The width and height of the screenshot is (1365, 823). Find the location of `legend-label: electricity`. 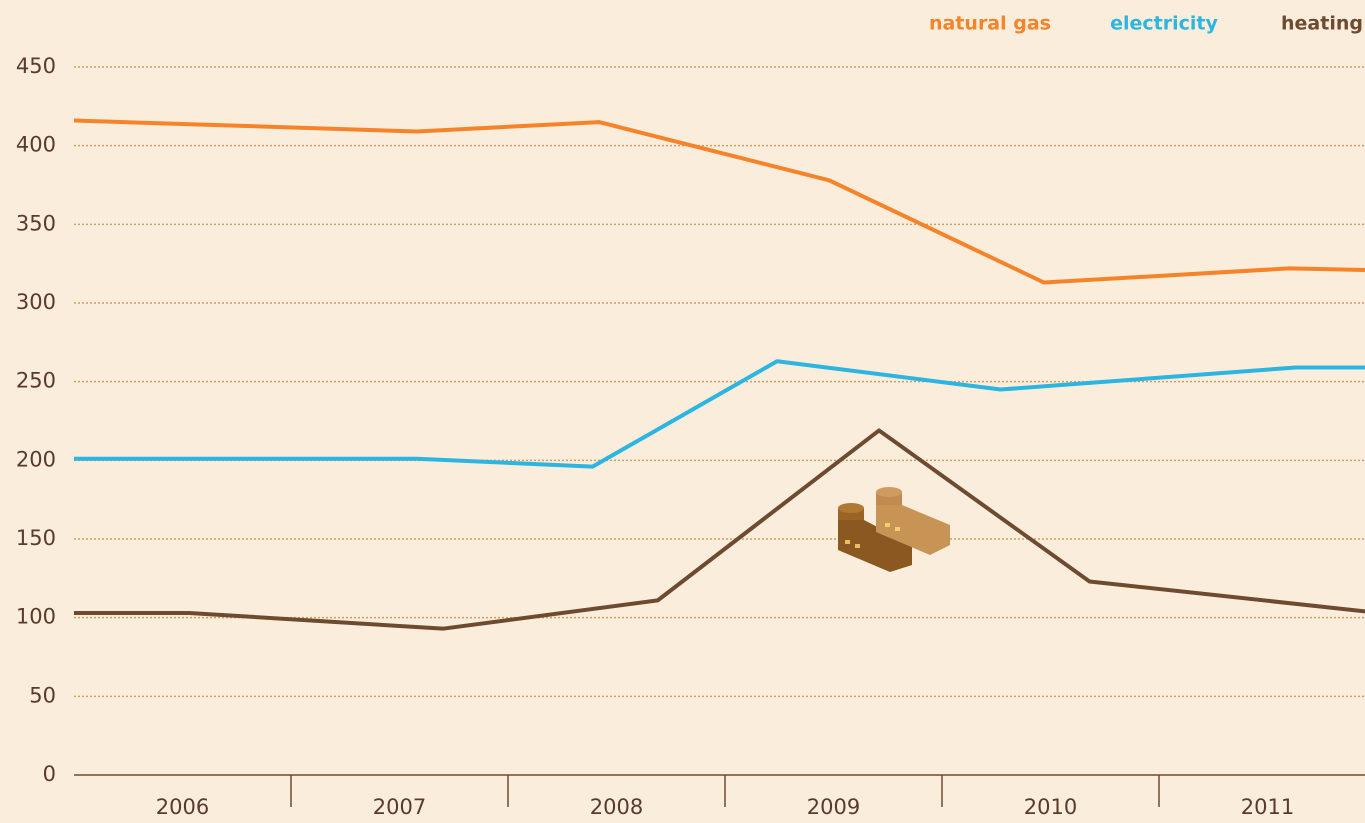

legend-label: electricity is located at coordinates (1164, 24).